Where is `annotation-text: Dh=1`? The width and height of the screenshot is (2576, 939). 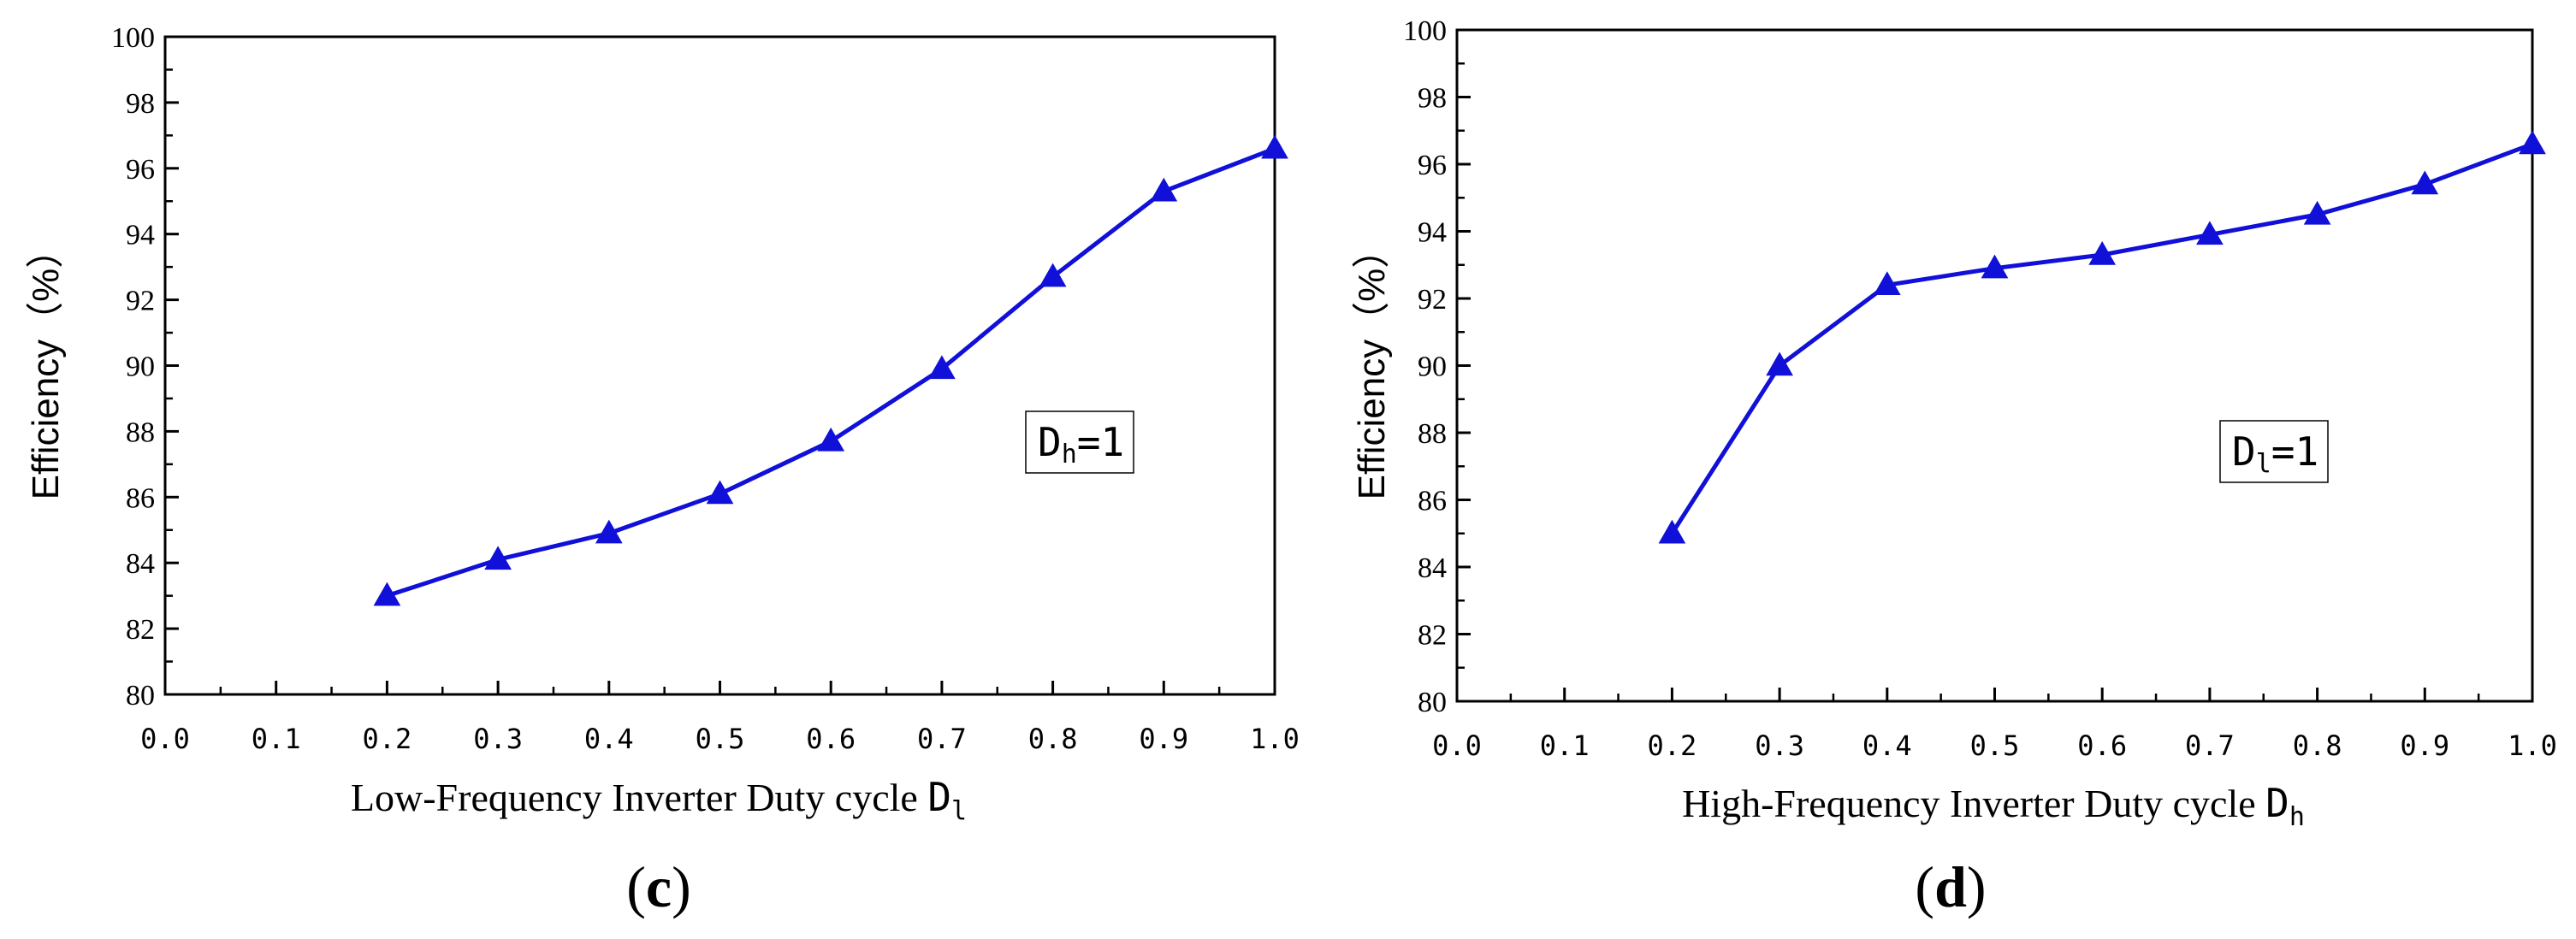
annotation-text: Dh=1 is located at coordinates (1081, 444).